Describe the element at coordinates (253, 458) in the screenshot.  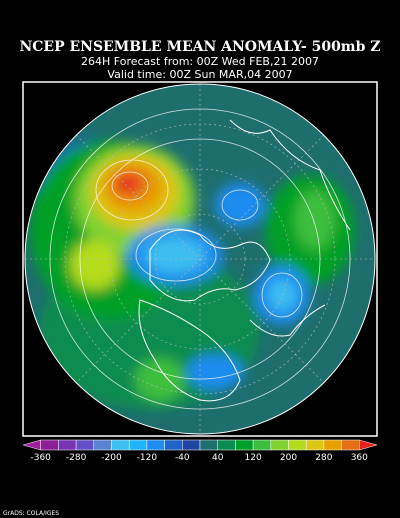
I see `colorbar-label: 120` at that location.